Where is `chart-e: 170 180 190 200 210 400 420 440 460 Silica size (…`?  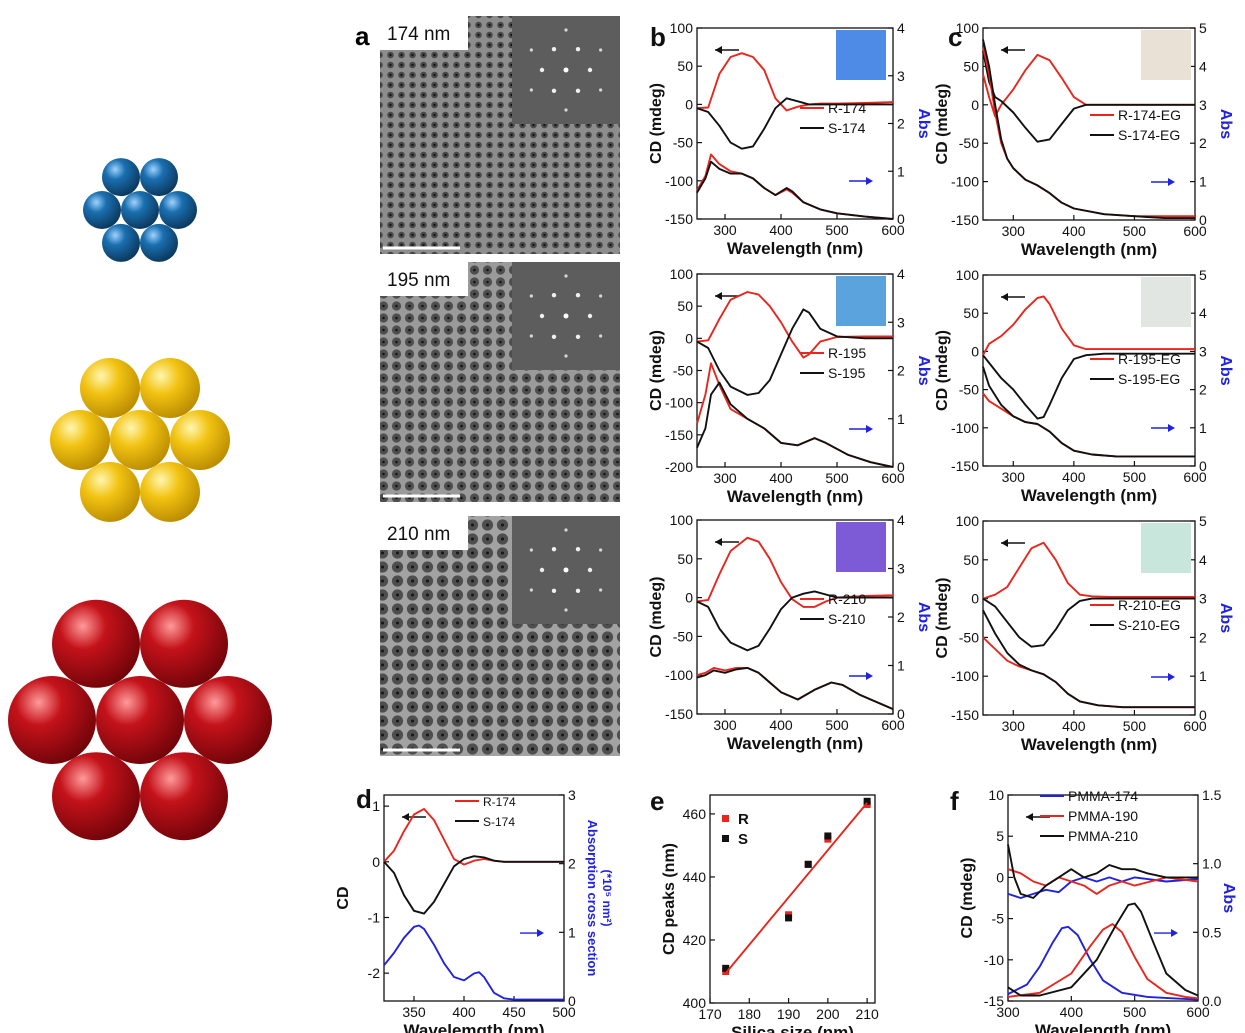
chart-e: 170 180 190 200 210 400 420 440 460 Silica size (… is located at coordinates (764, 909).